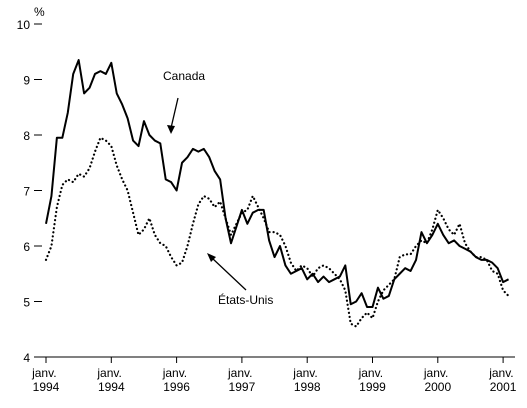  Describe the element at coordinates (26, 358) in the screenshot. I see `y-tick-label: 4` at that location.